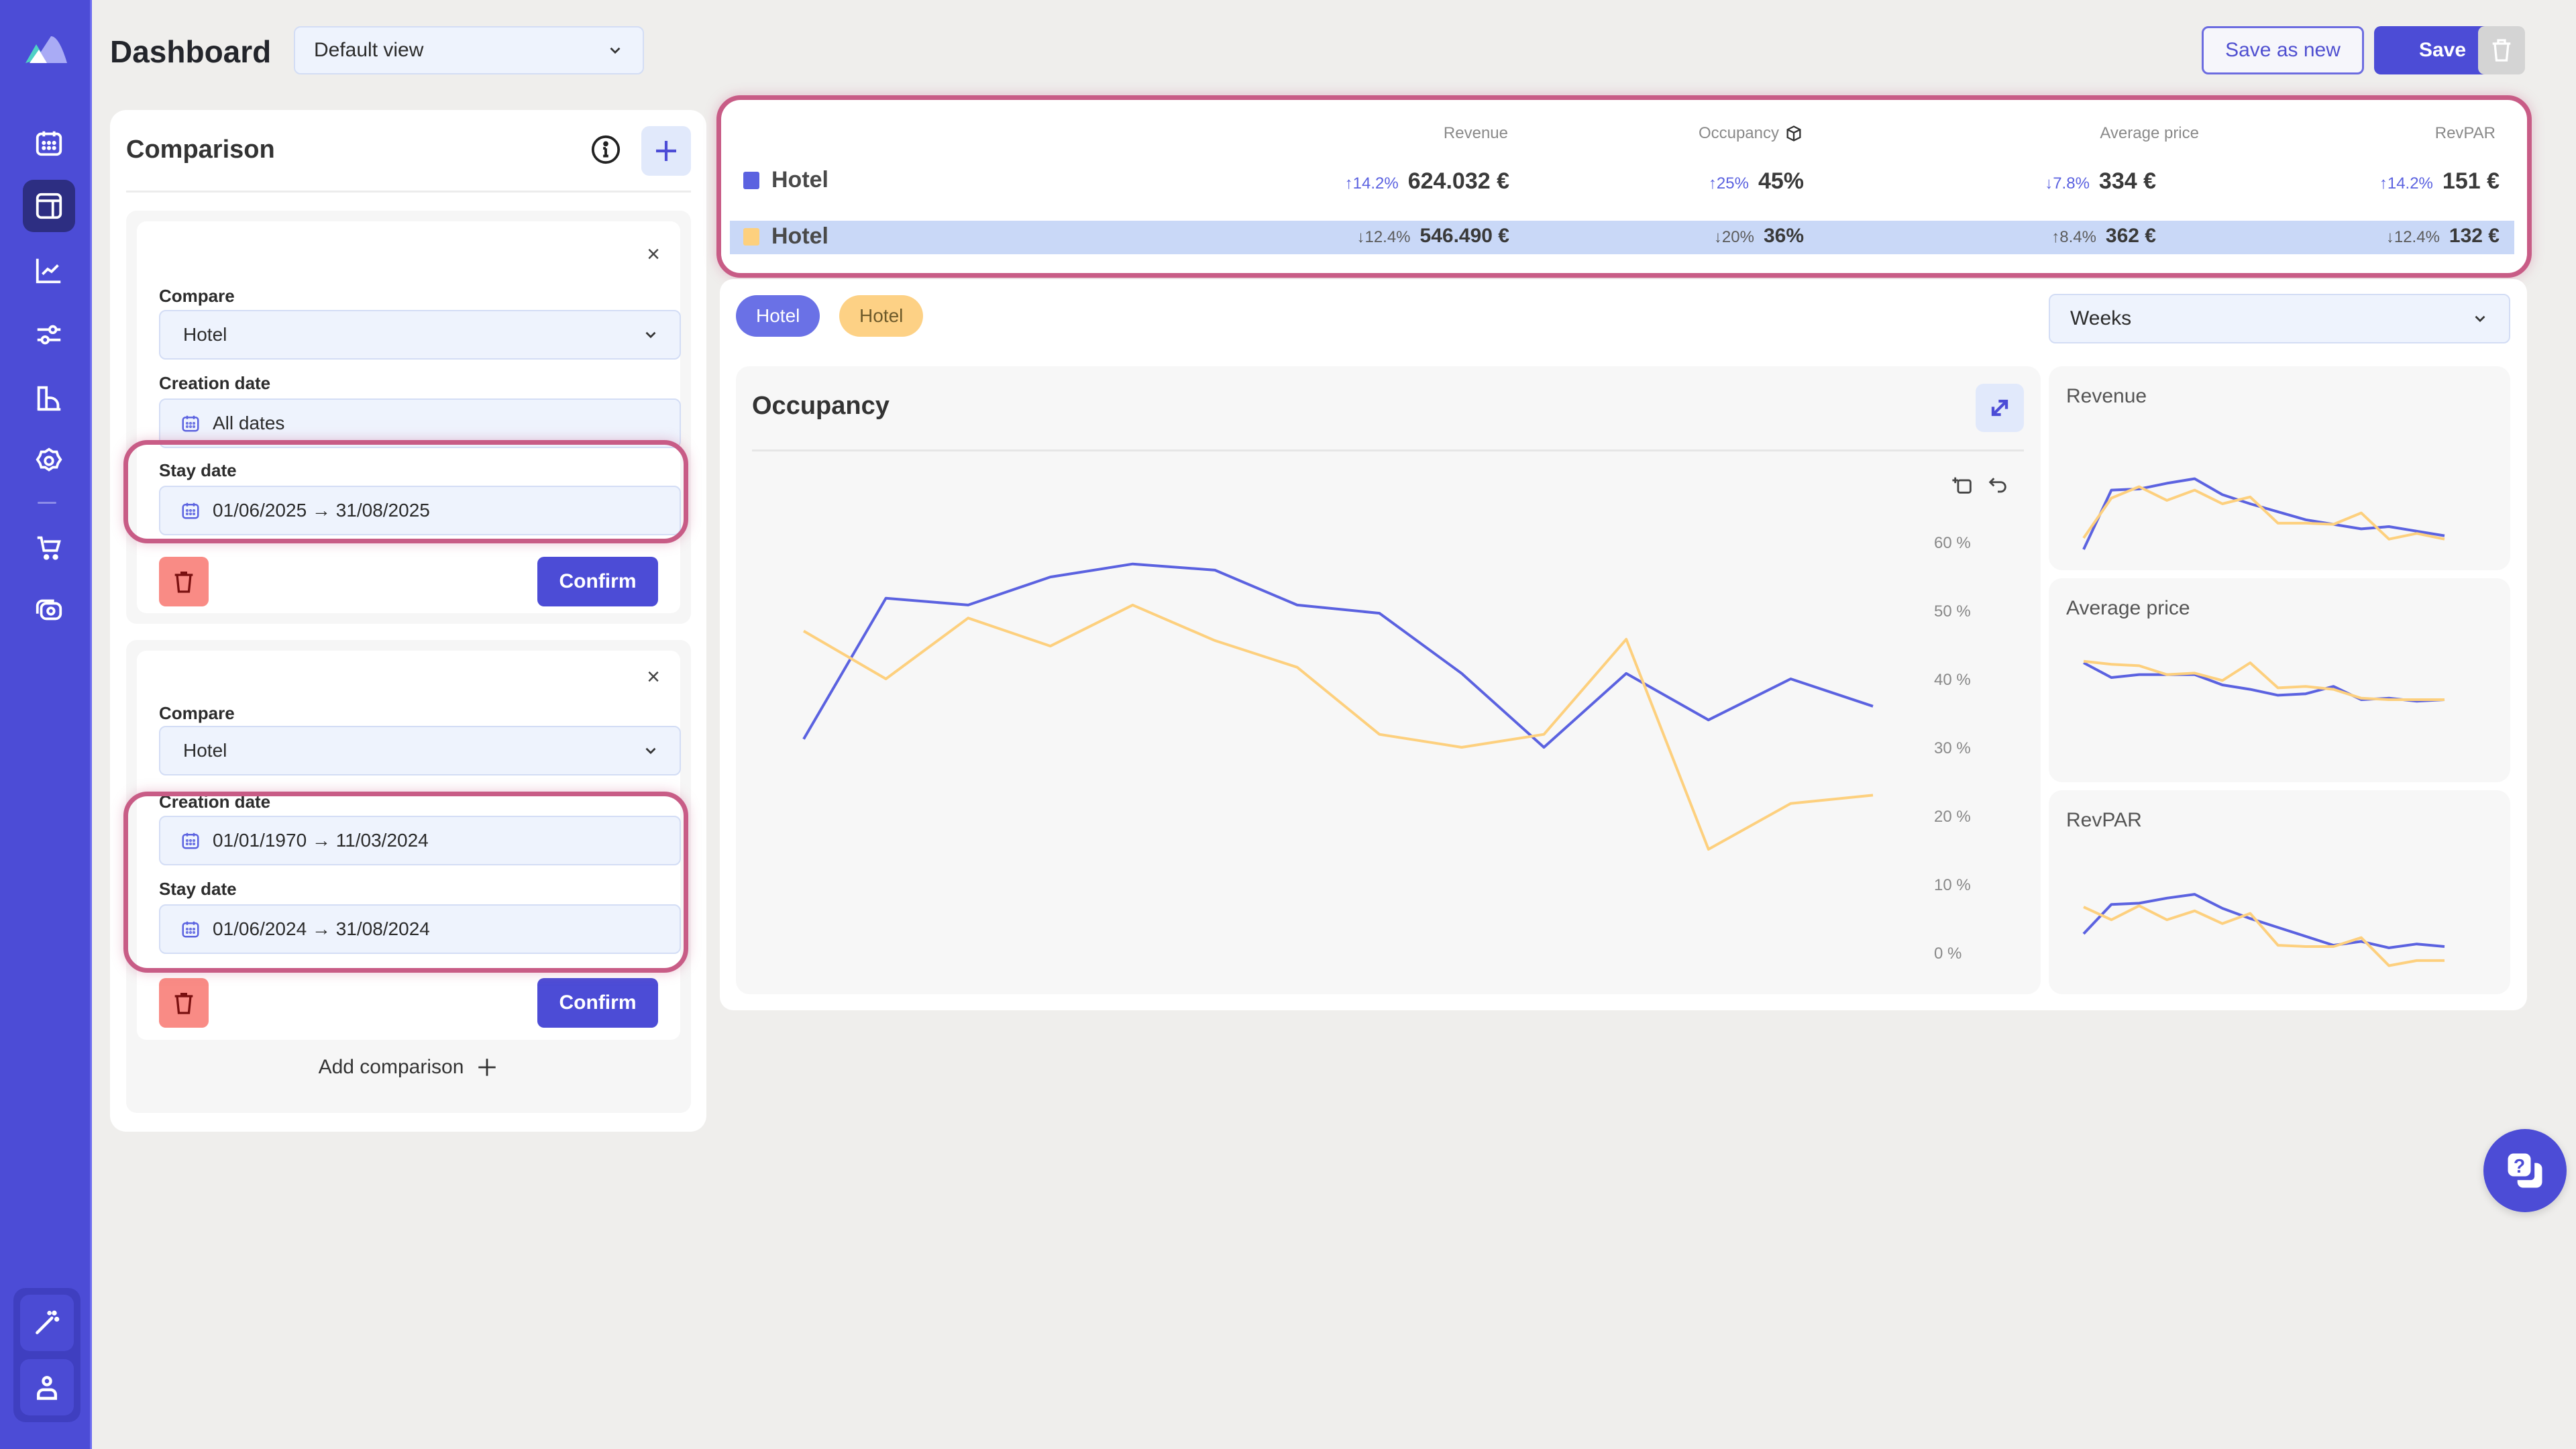  What do you see at coordinates (49, 206) in the screenshot?
I see `sidebar-item-dashboard` at bounding box center [49, 206].